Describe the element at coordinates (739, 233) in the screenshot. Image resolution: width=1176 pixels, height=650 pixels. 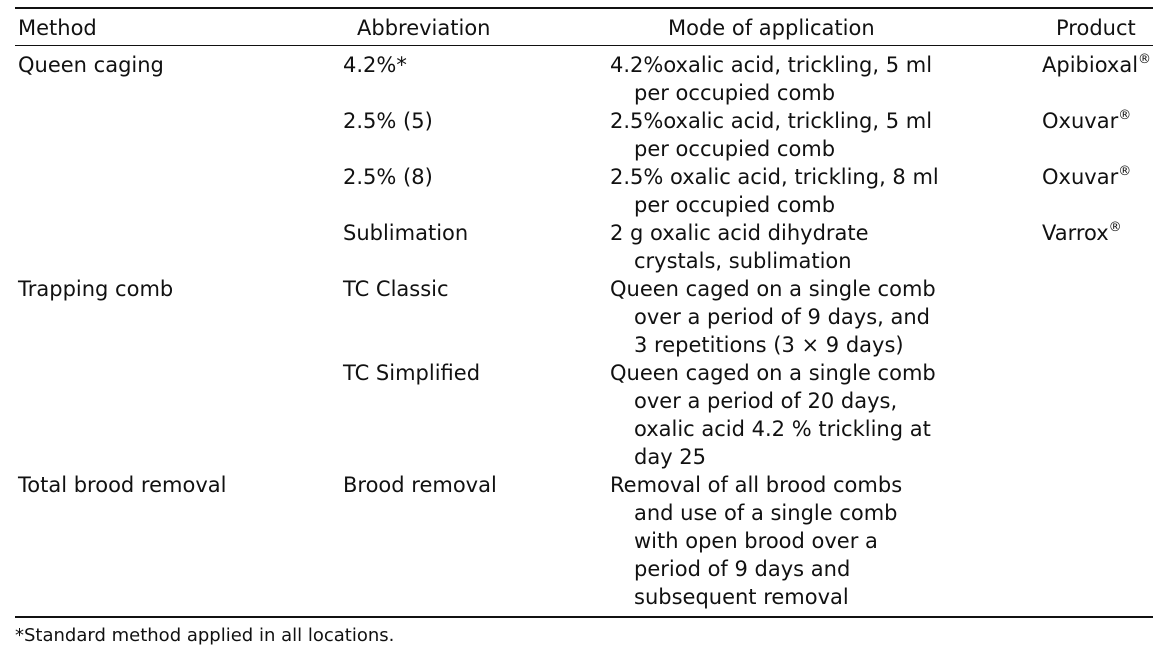
I see `mode-line: 2 g oxalic acid dihydrate` at that location.